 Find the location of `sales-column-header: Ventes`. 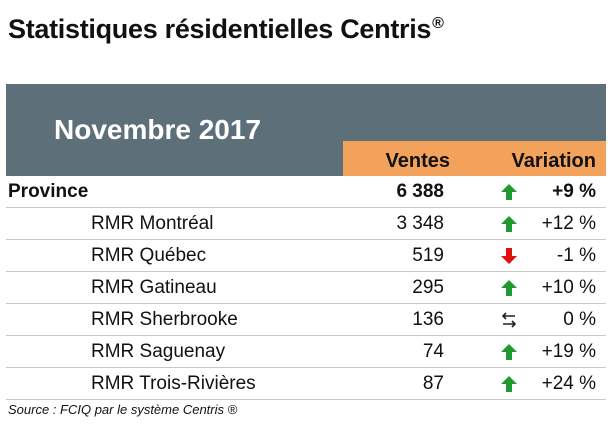

sales-column-header: Ventes is located at coordinates (402, 158).